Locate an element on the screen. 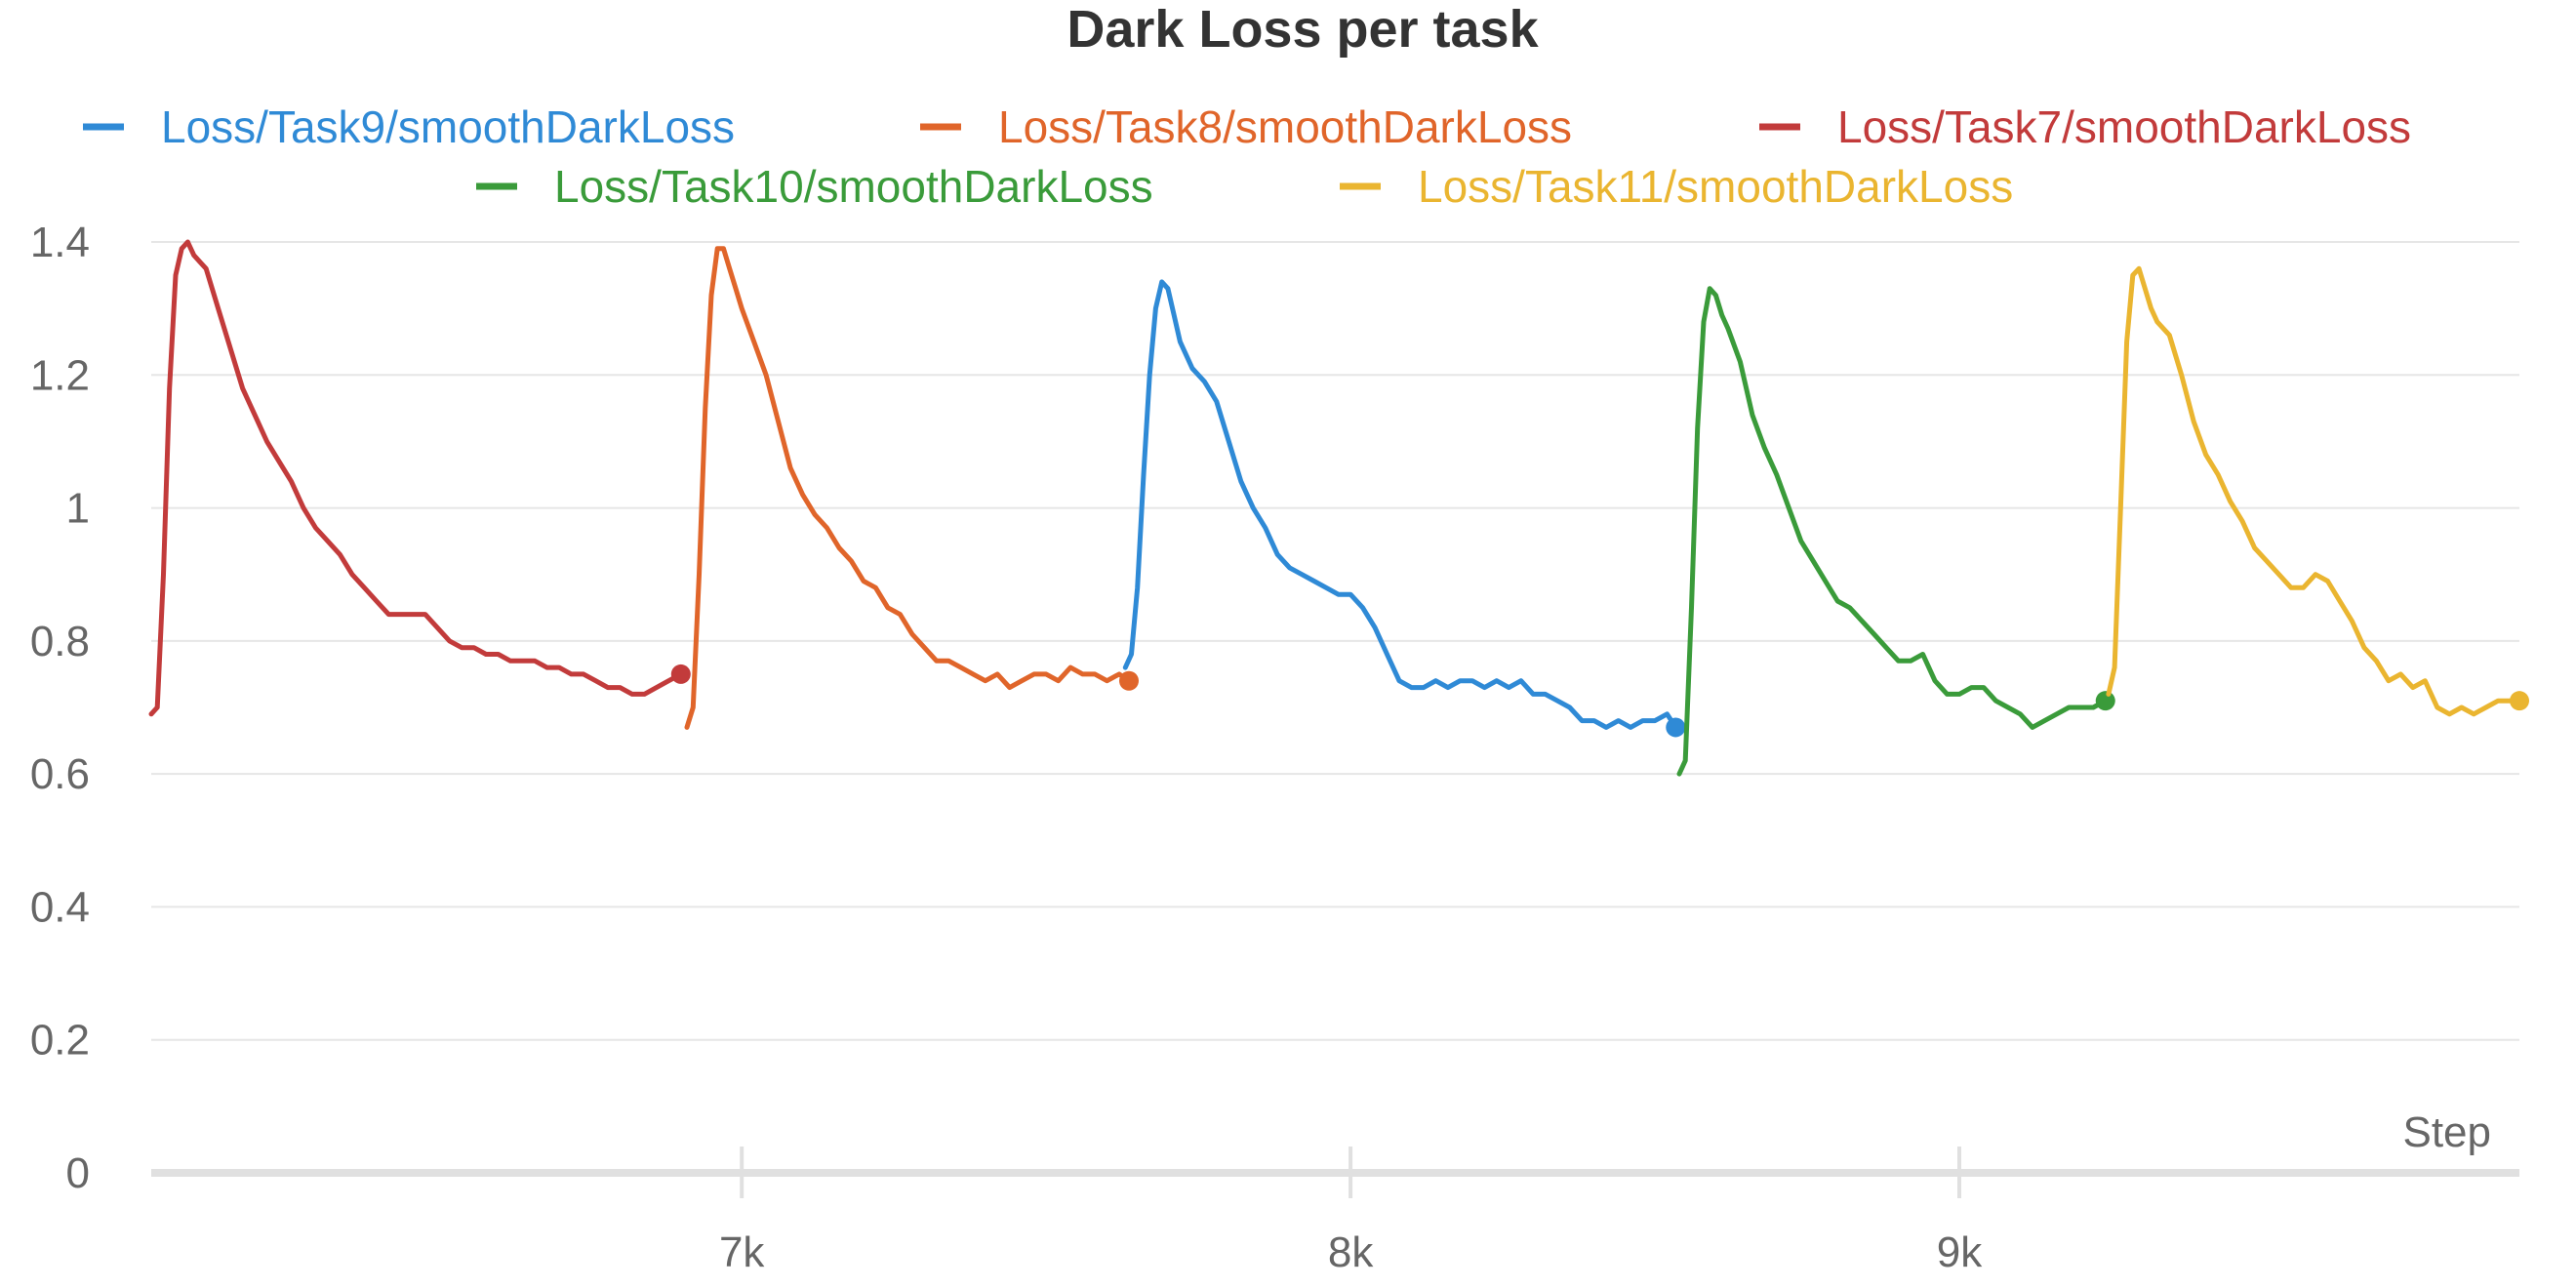  x-tick-label-1: 8k is located at coordinates (1351, 1252).